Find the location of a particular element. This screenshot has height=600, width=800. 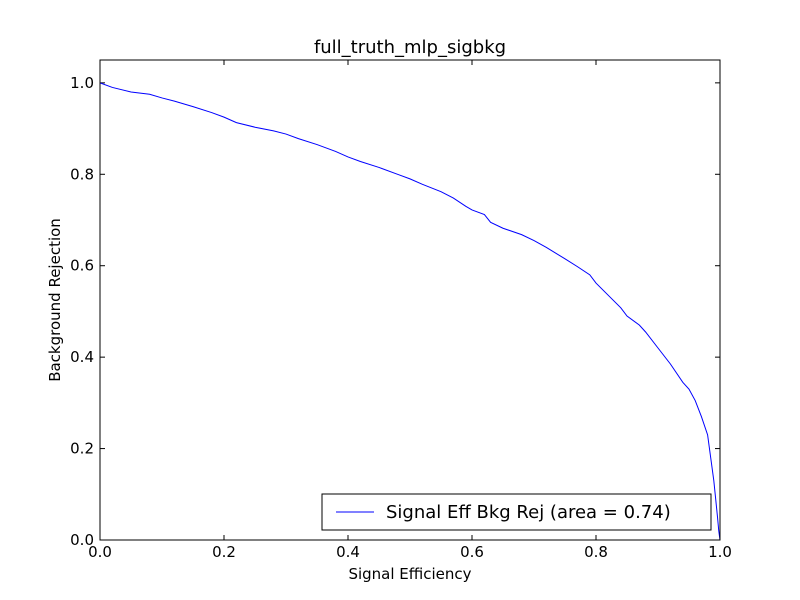

x-tick-label: 0.4 is located at coordinates (348, 552).